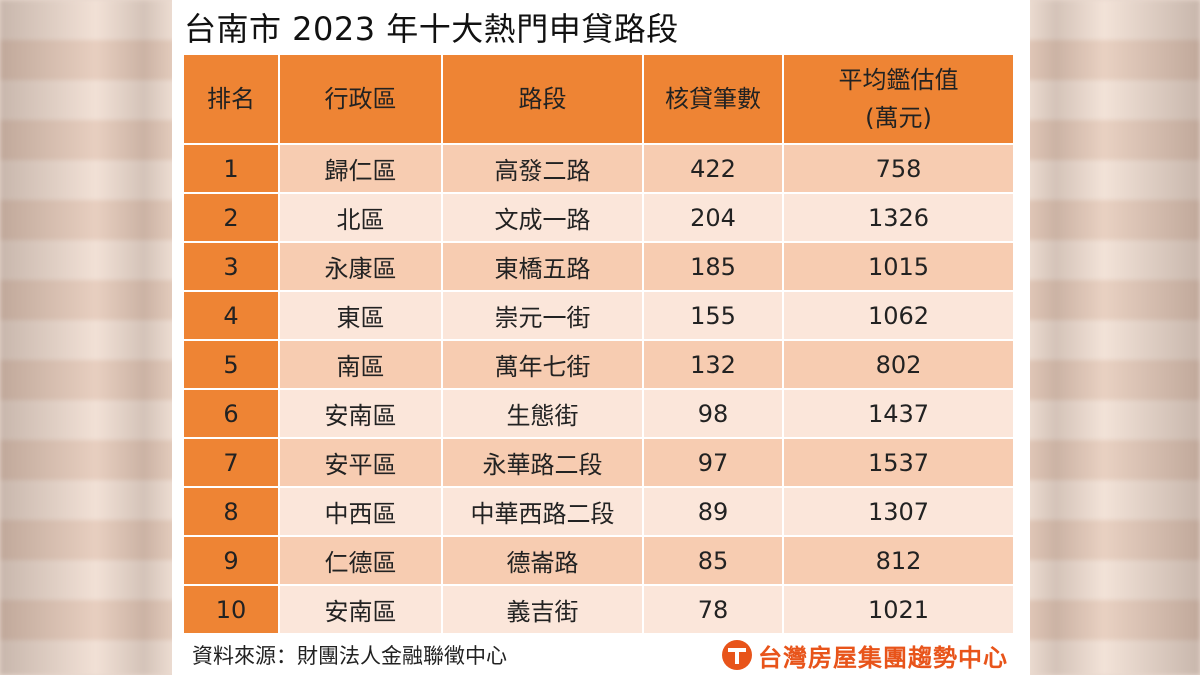 This screenshot has width=1200, height=675. I want to click on table-row: 10 安南區 義吉街 78 1021, so click(598, 610).